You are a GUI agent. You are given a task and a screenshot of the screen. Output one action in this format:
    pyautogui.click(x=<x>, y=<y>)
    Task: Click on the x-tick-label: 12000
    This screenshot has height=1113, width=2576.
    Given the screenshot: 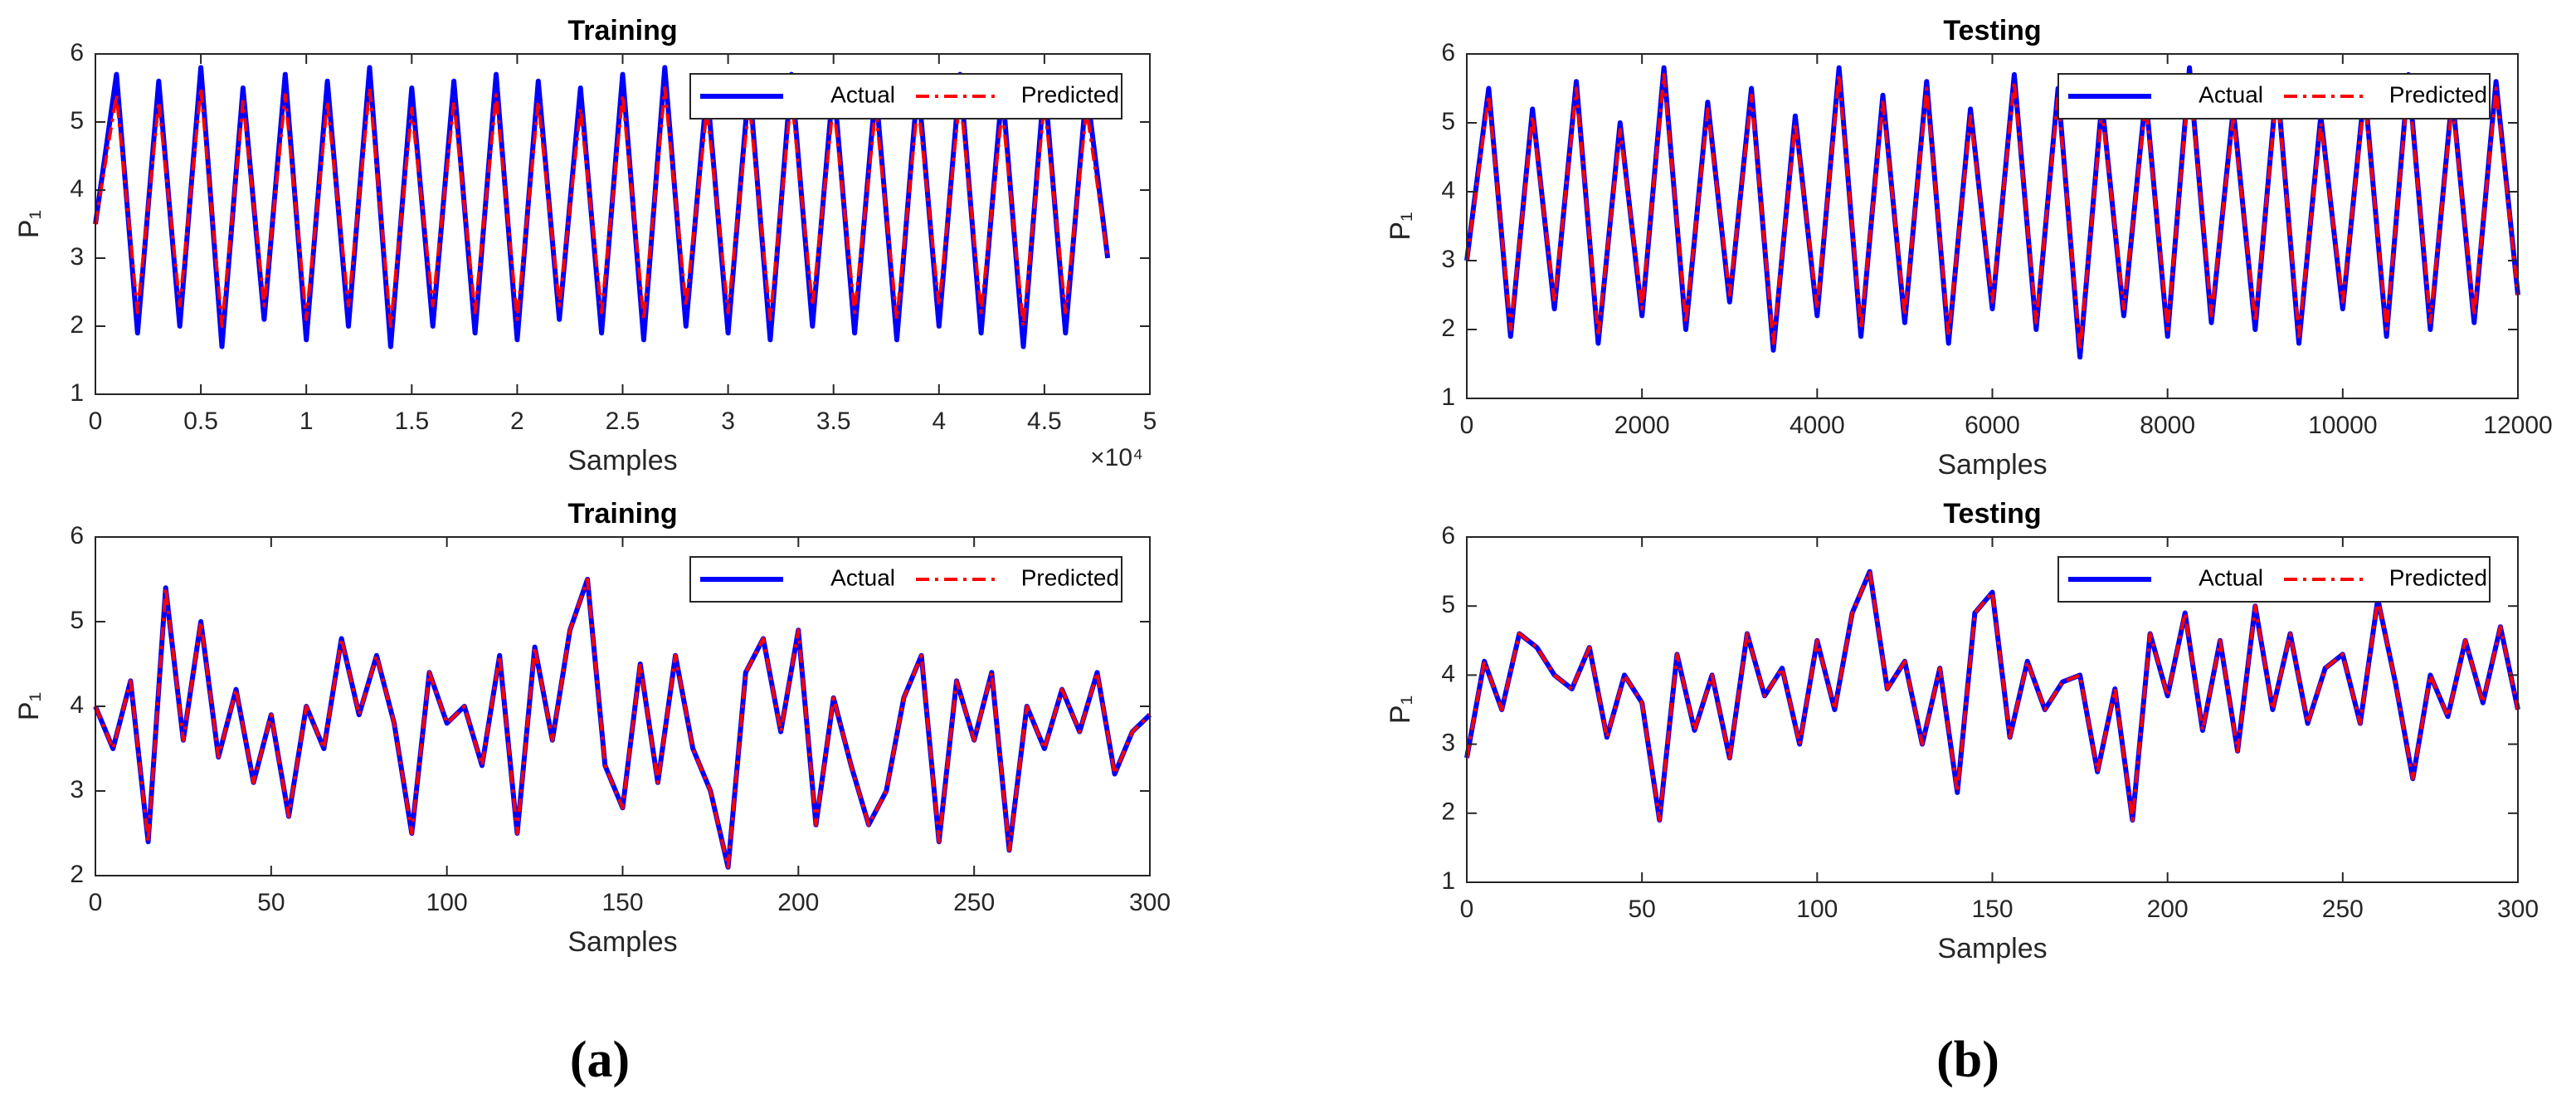 What is the action you would take?
    pyautogui.click(x=2517, y=425)
    